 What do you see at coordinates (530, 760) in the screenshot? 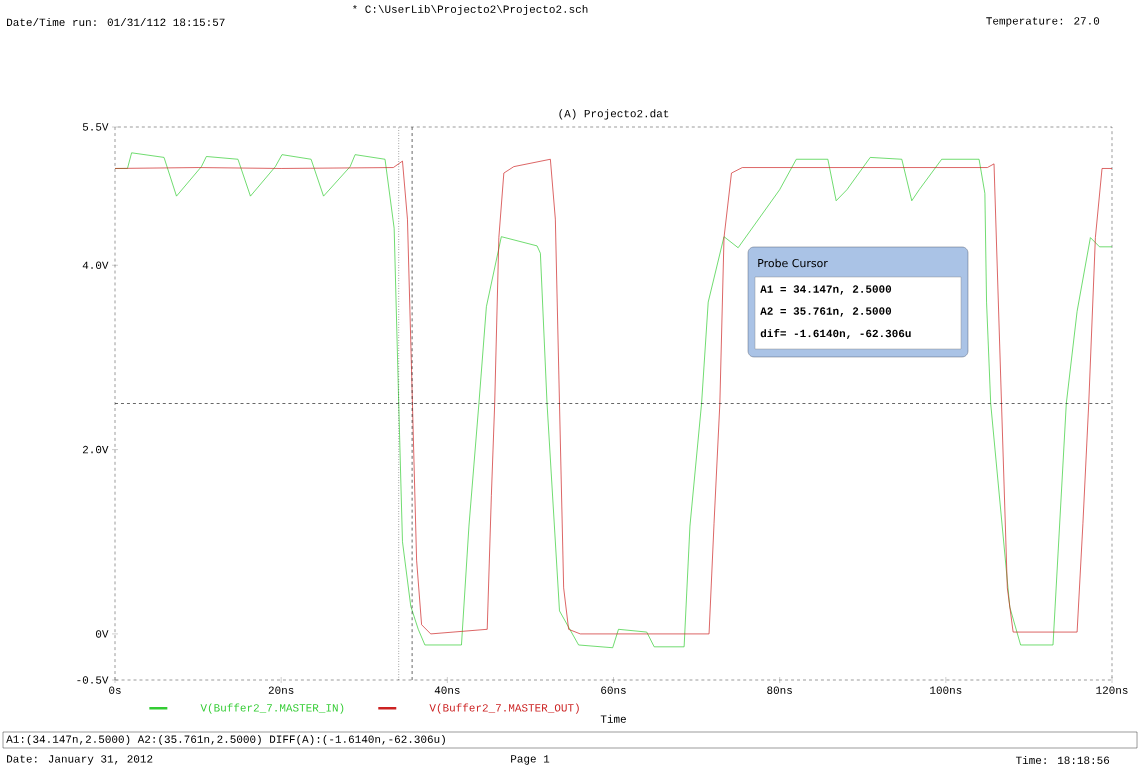
I see `text: Page 1` at bounding box center [530, 760].